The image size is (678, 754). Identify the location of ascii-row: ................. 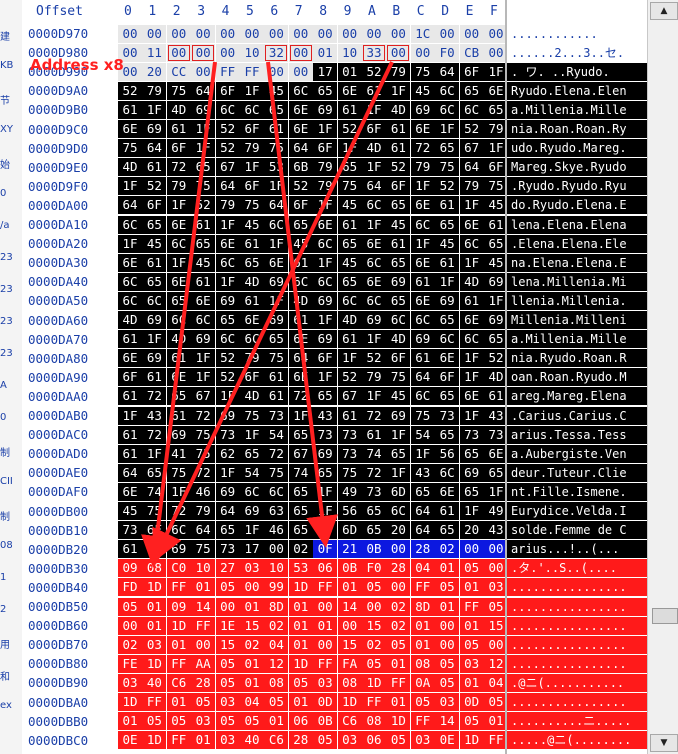
(577, 702).